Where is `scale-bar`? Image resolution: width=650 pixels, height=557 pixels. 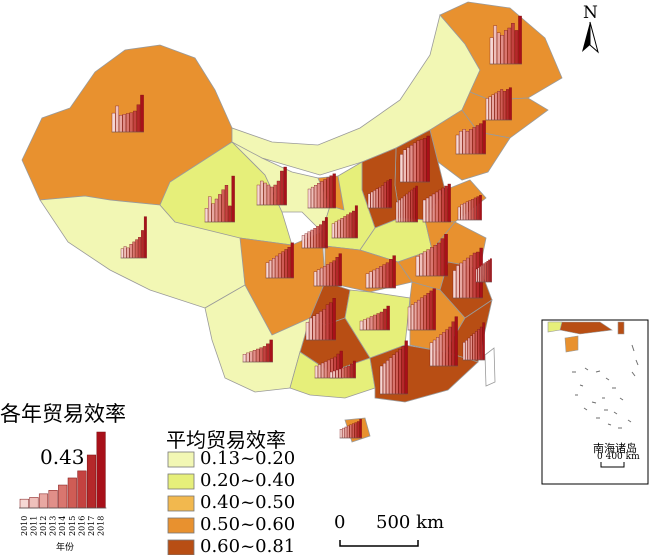 scale-bar is located at coordinates (379, 543).